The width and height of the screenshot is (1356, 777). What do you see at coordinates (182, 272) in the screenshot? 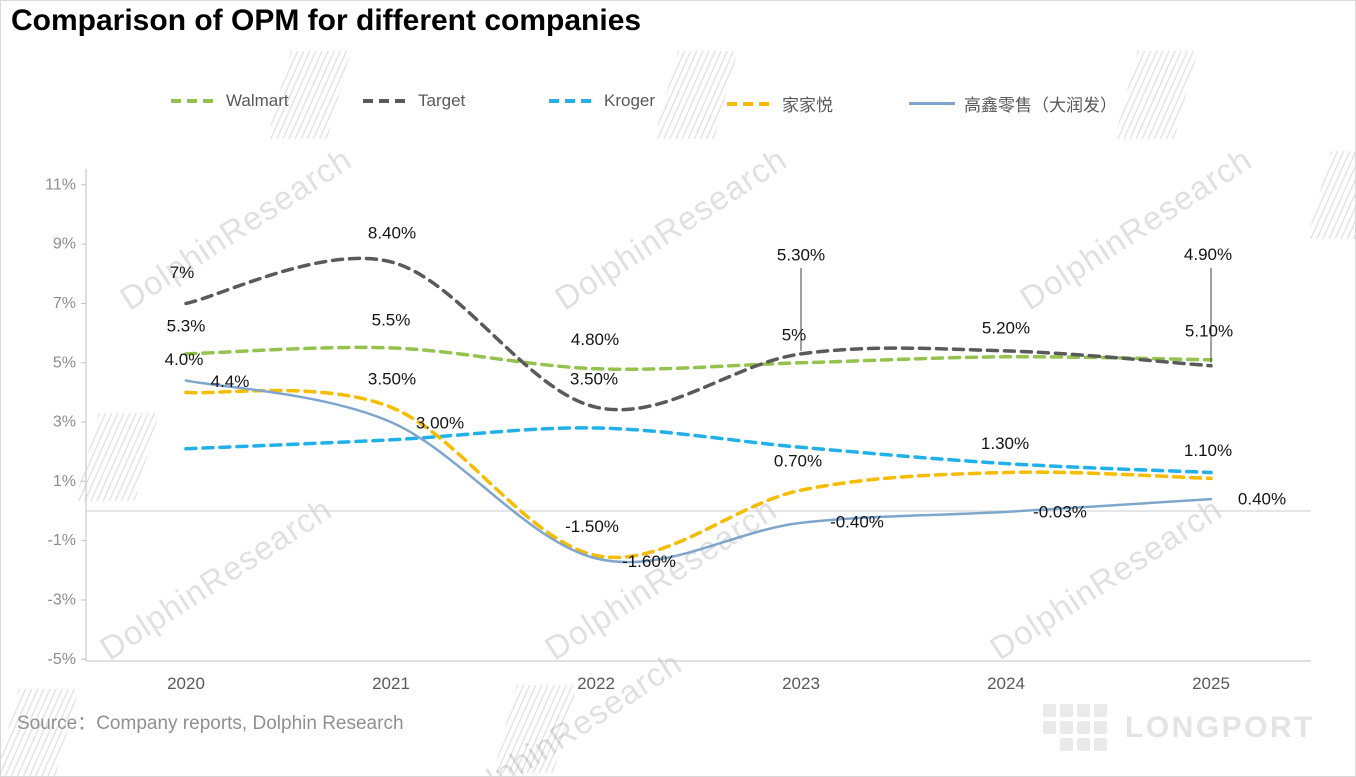
I see `data-label: 7%` at bounding box center [182, 272].